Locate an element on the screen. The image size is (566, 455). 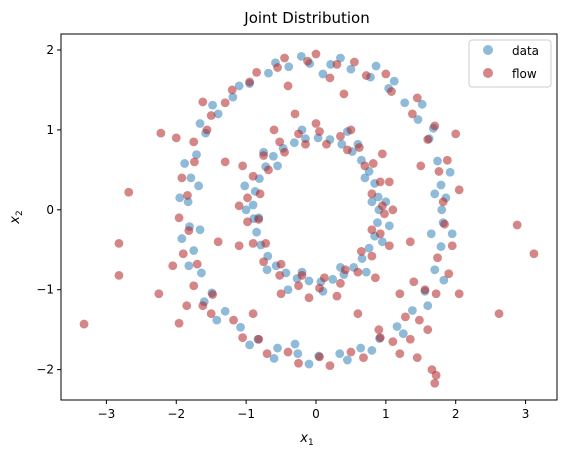
y-tick-label: 1 is located at coordinates (50, 130).